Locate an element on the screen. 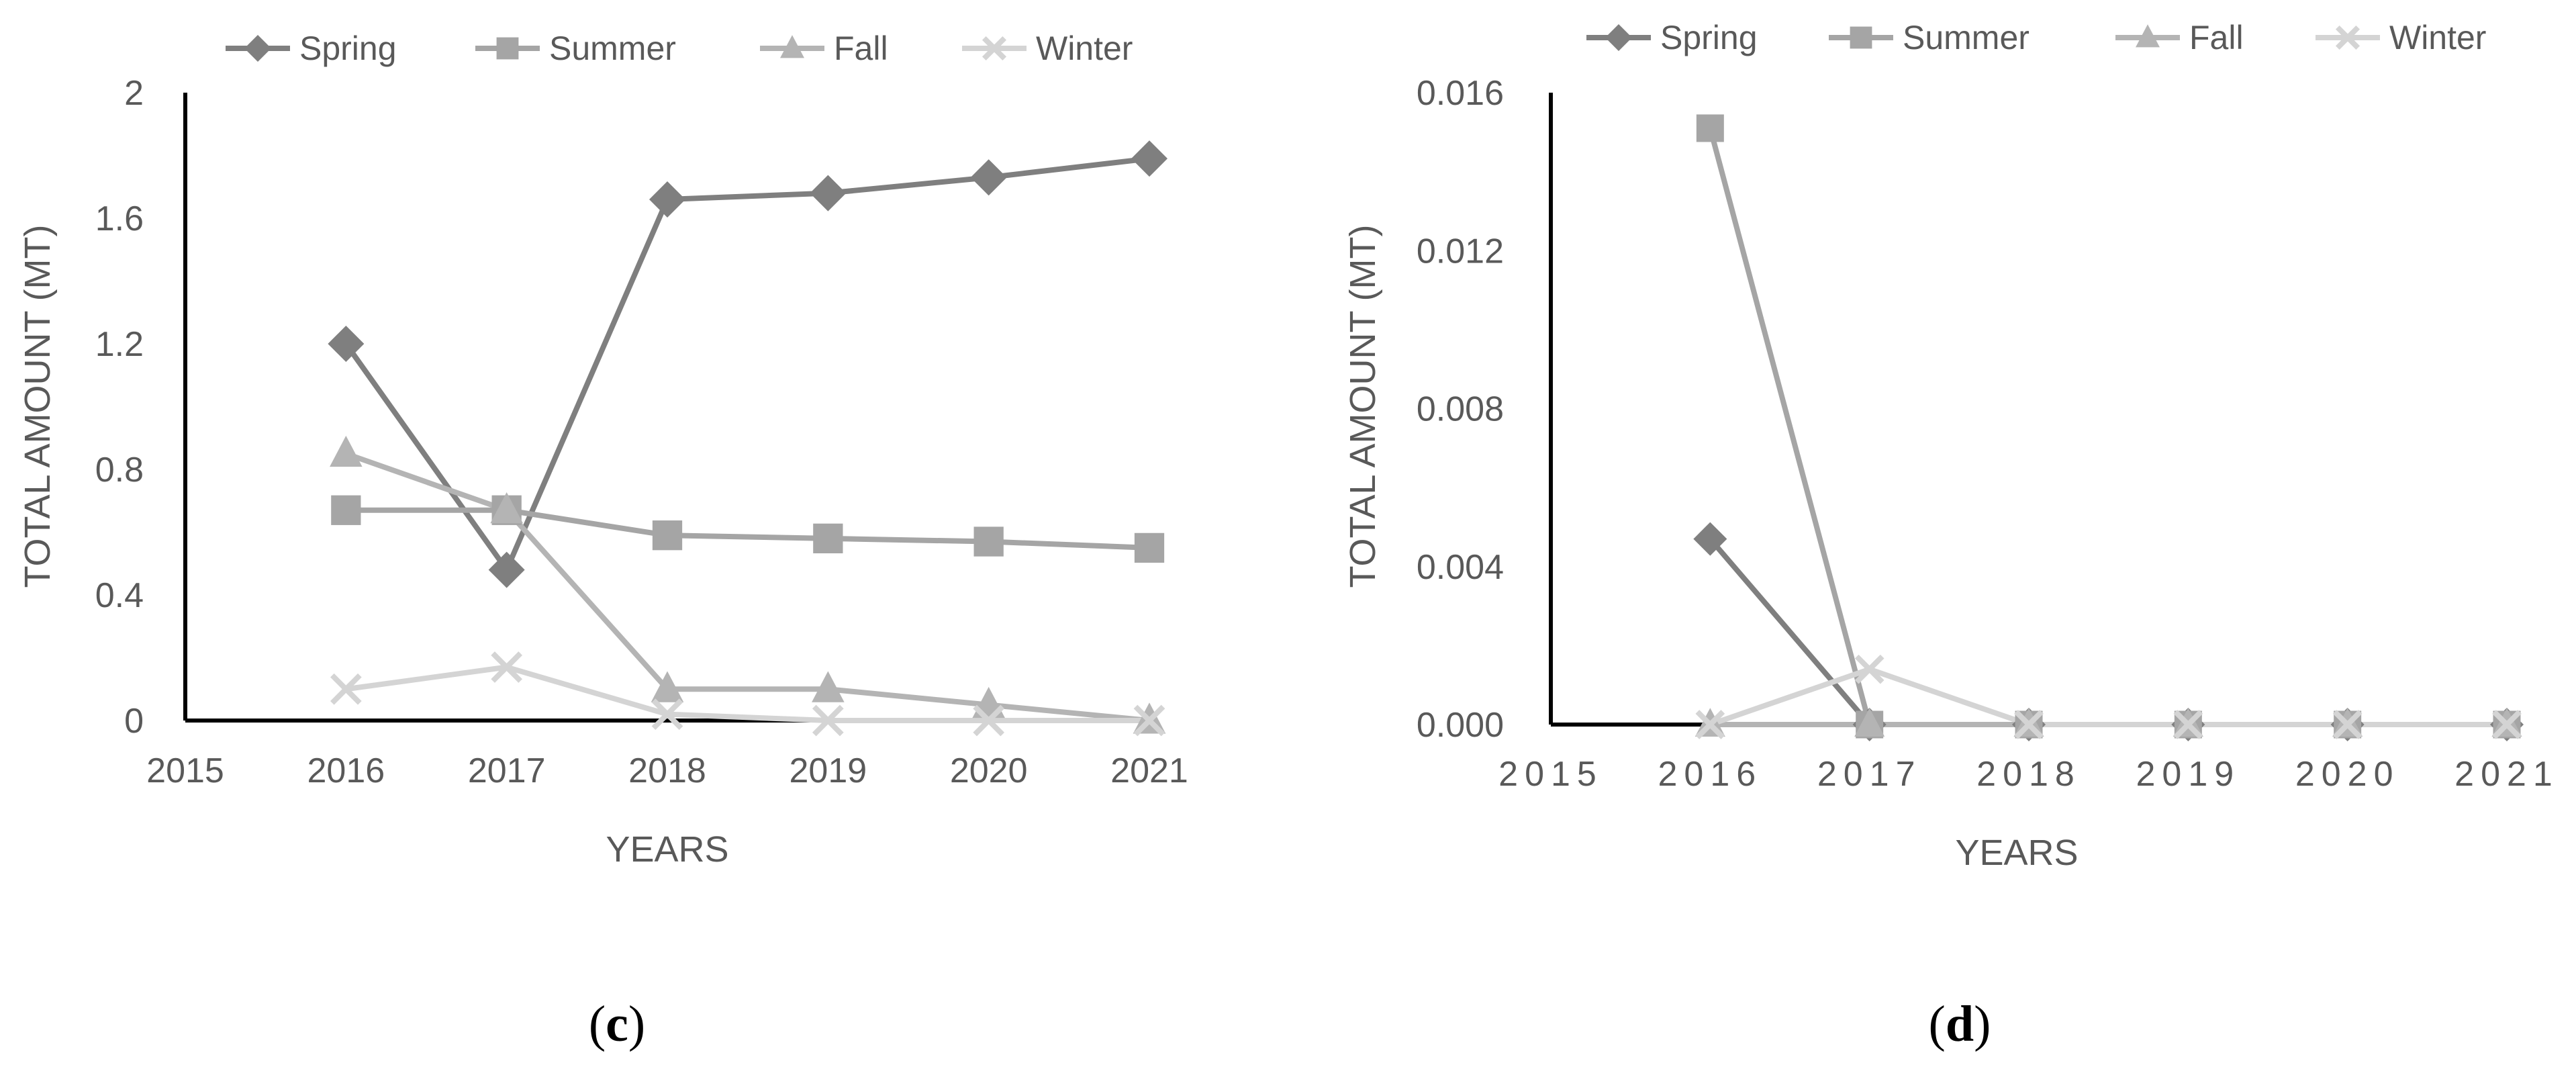  panel-caption: (c) is located at coordinates (617, 1024).